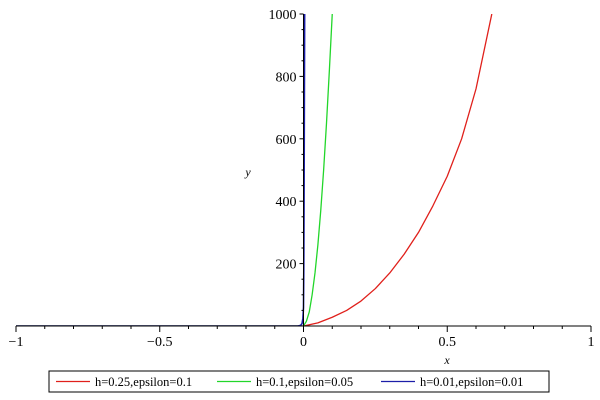 This screenshot has width=600, height=400. Describe the element at coordinates (16, 342) in the screenshot. I see `x-tick-label: −1` at that location.